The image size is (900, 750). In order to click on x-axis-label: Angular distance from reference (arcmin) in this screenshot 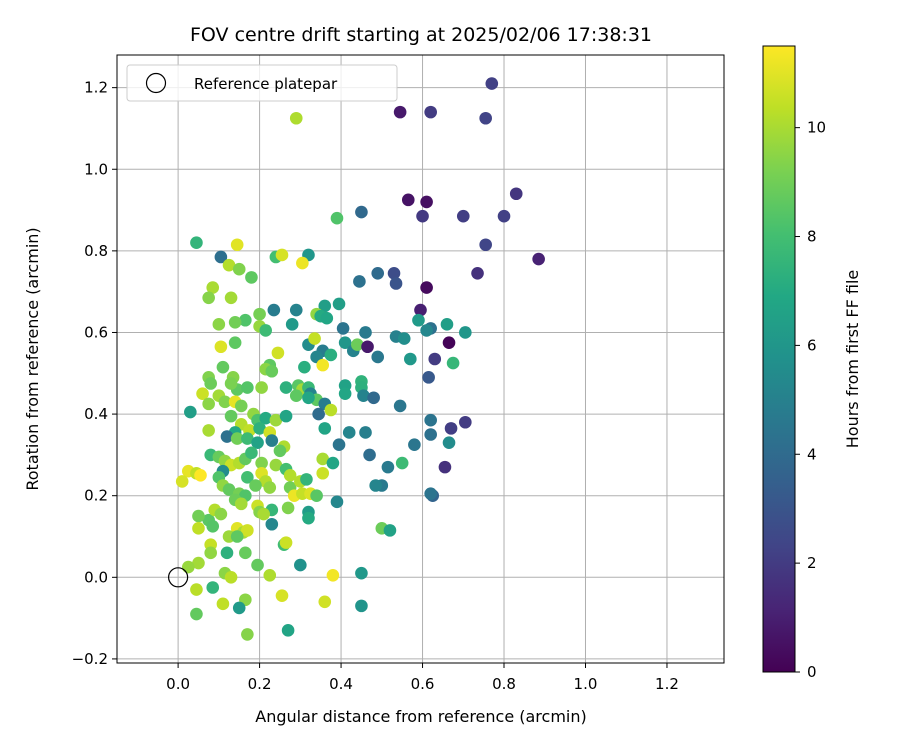, I will do `click(420, 716)`.